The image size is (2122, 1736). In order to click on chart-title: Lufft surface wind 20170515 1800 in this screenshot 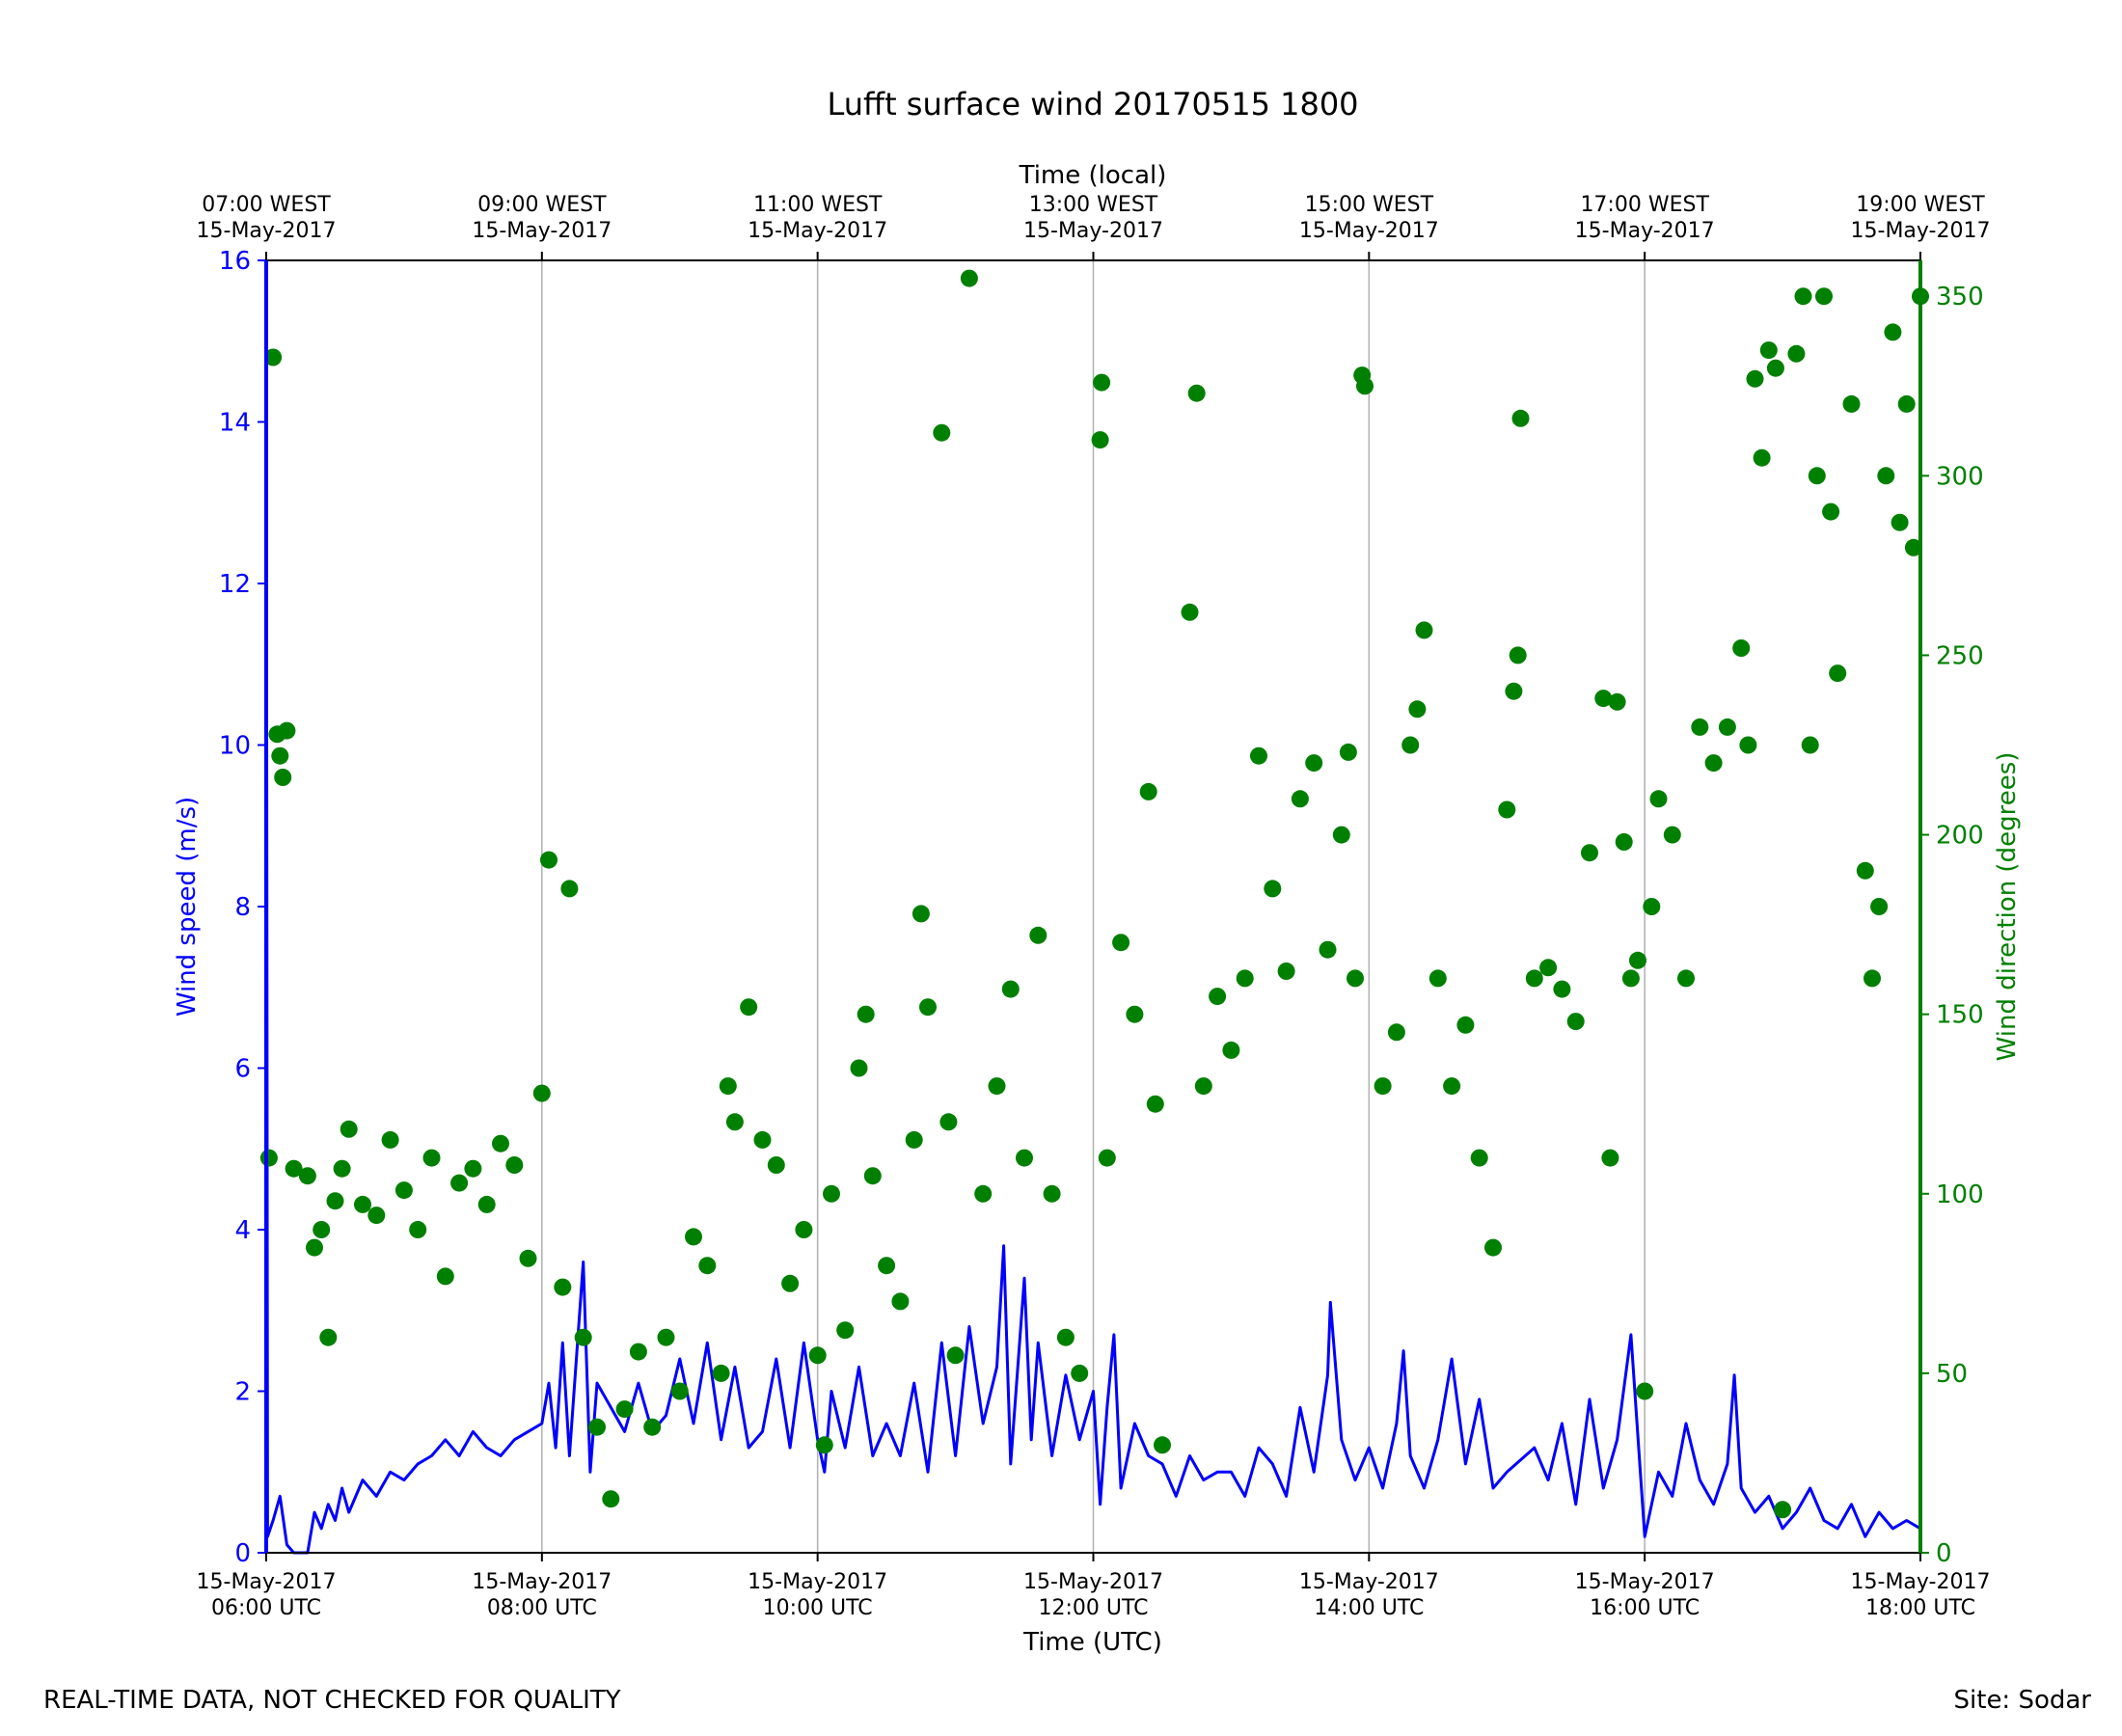, I will do `click(1093, 104)`.